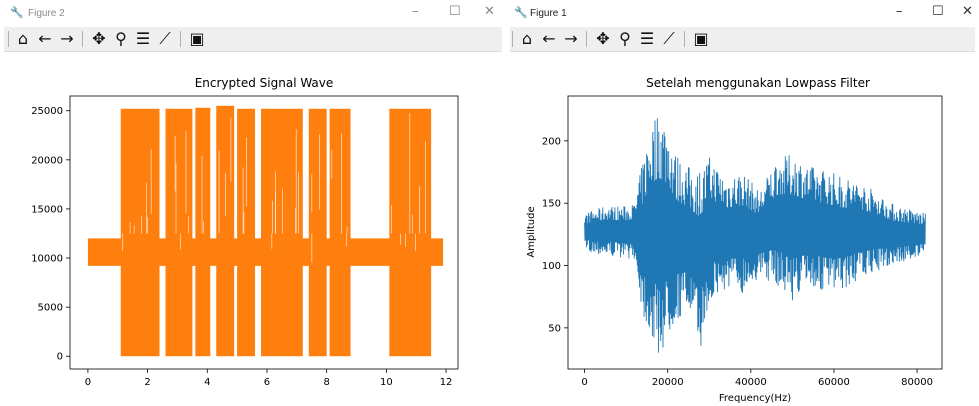 The image size is (979, 406). Describe the element at coordinates (551, 141) in the screenshot. I see `y-tick-label: 200` at that location.